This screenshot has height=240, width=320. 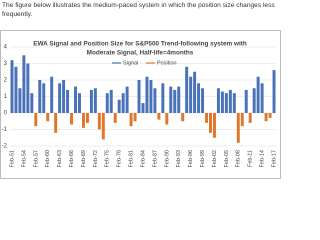 I want to click on x-tick-label: Feb-57, so click(x=36, y=158).